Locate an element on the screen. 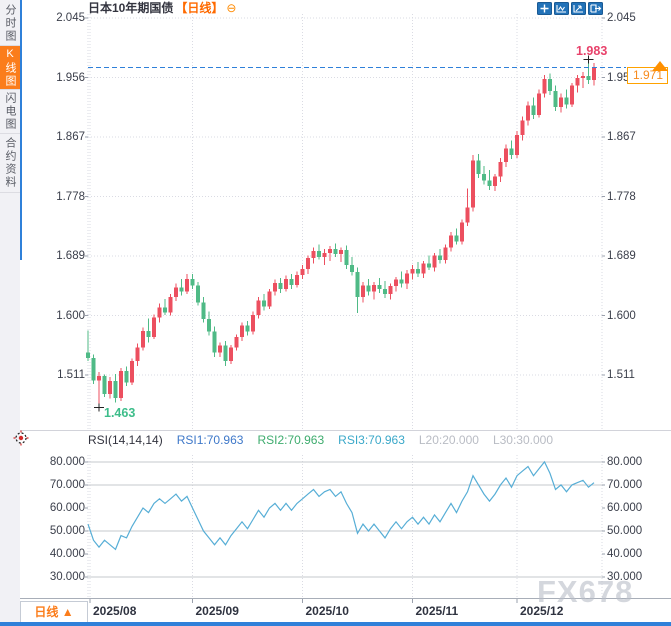  rsi2-value: RSI2:70.963 is located at coordinates (291, 440).